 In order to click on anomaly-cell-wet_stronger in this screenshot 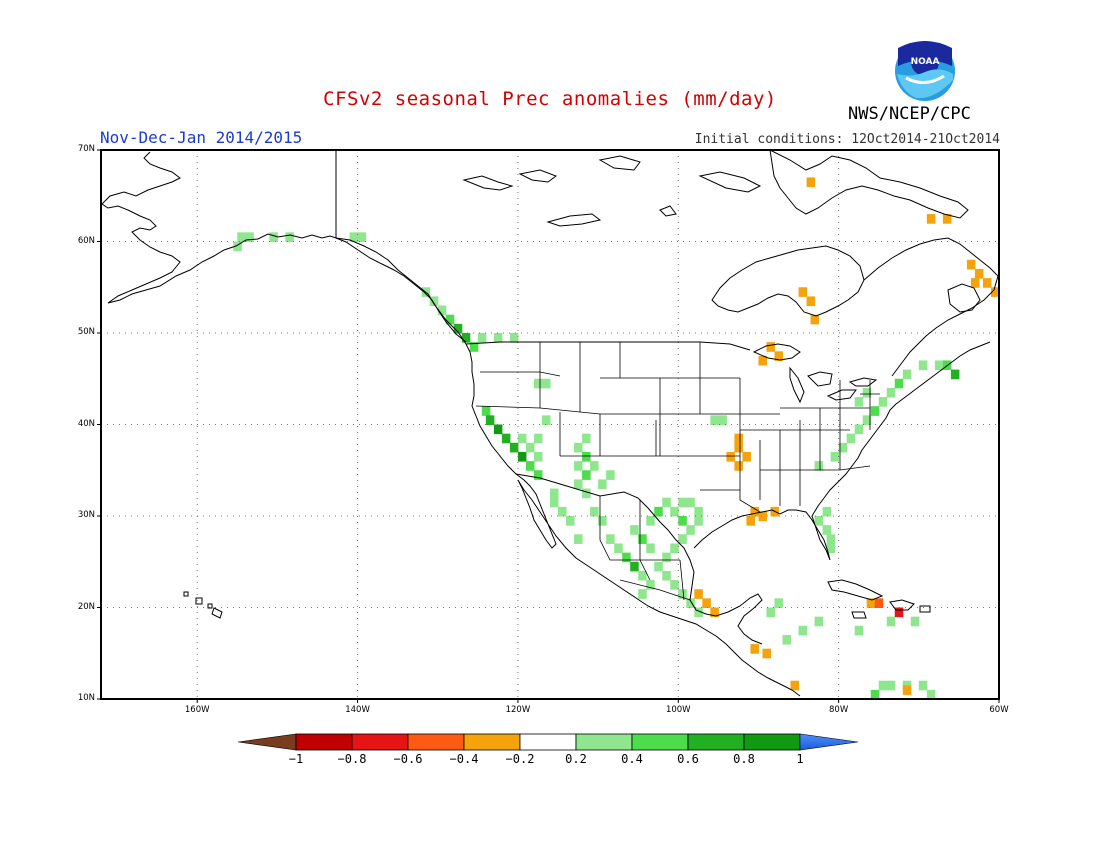, I will do `click(522, 456)`.